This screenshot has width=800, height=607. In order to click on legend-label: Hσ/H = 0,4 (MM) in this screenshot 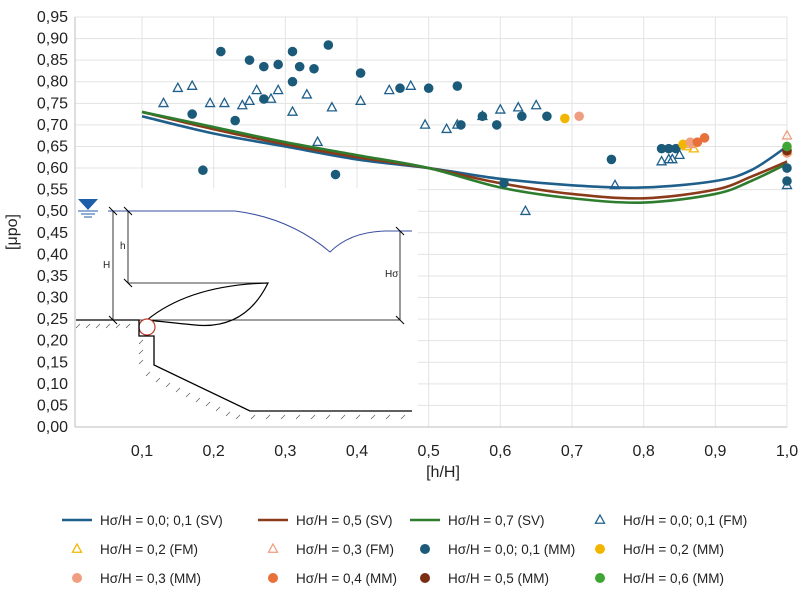, I will do `click(346, 578)`.